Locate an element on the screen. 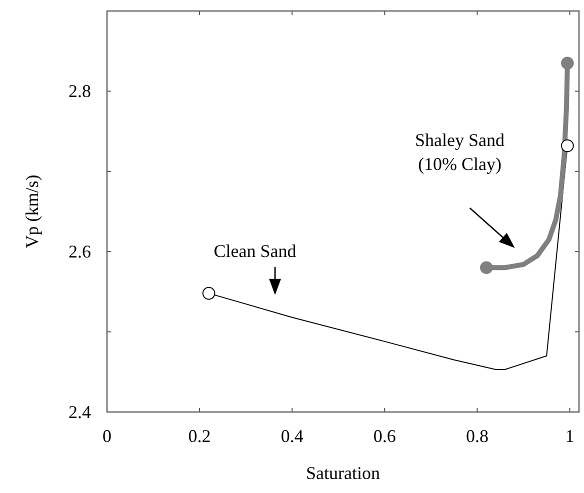 The image size is (584, 493). y-tick-label: 2.8 is located at coordinates (79, 91).